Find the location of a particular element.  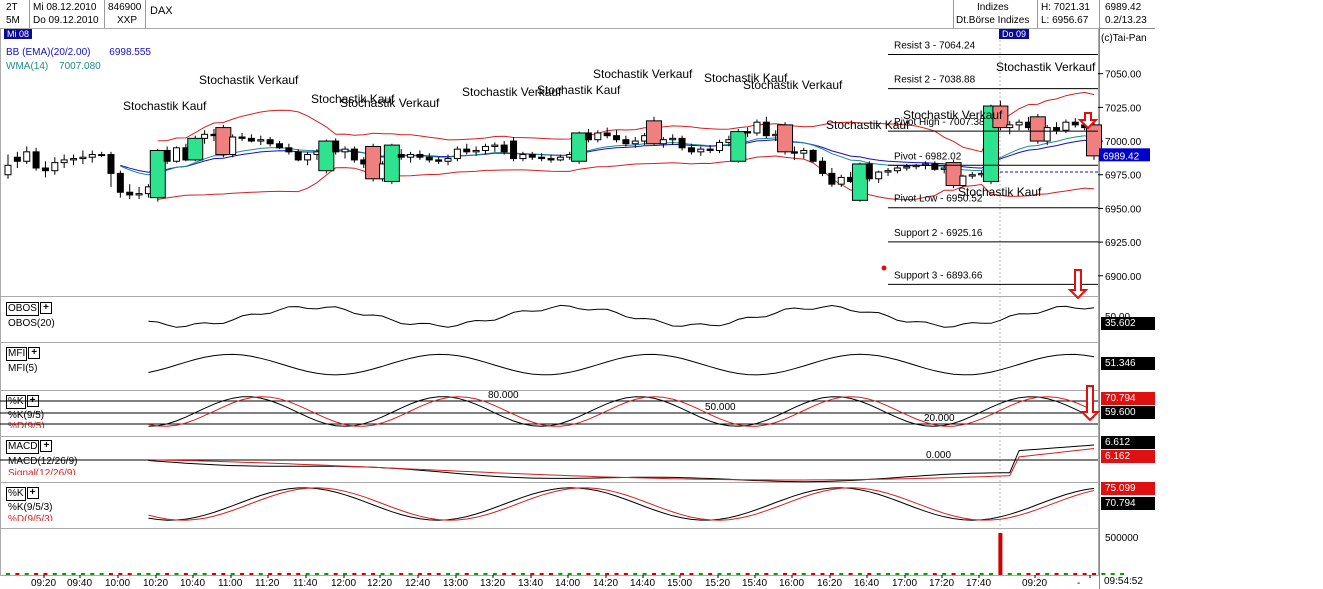

symbol: DAX is located at coordinates (161, 11).